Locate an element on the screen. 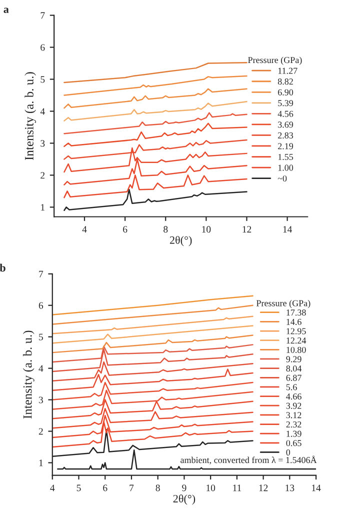 The width and height of the screenshot is (338, 510). legend-label: 8.04 is located at coordinates (294, 368).